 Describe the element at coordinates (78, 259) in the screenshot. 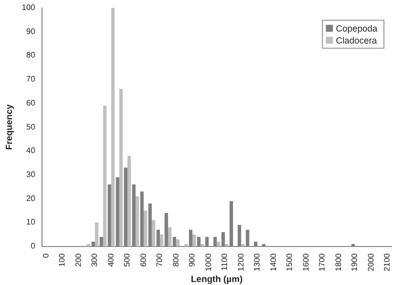

I see `x-tick-label: 200` at that location.